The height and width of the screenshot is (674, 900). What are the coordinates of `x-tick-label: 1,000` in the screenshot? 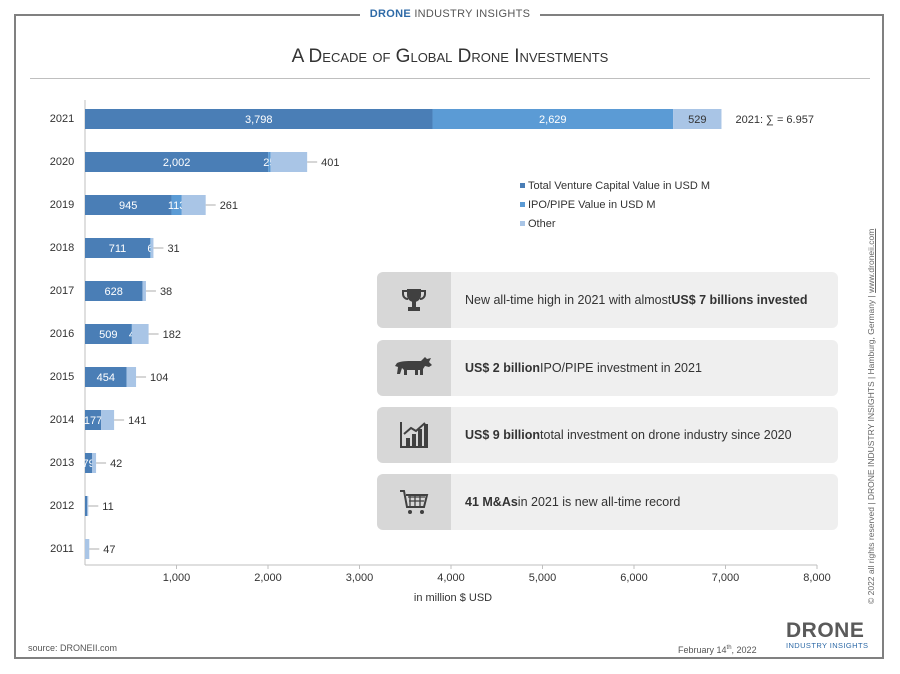 It's located at (177, 578).